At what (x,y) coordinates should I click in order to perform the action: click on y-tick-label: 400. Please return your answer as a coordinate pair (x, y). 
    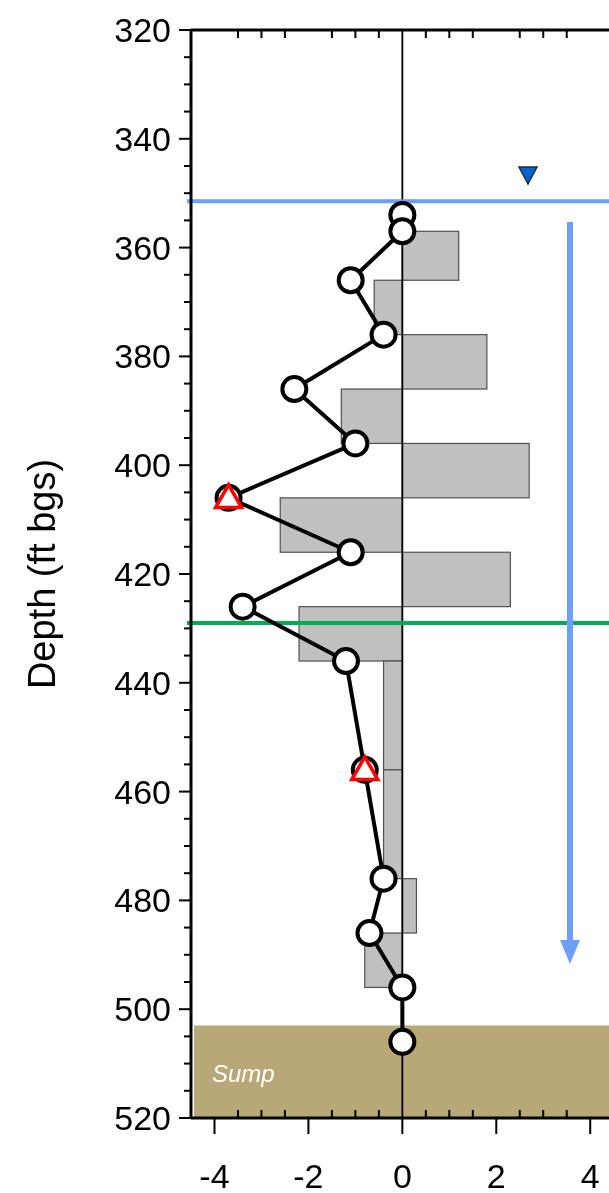
    Looking at the image, I should click on (142, 465).